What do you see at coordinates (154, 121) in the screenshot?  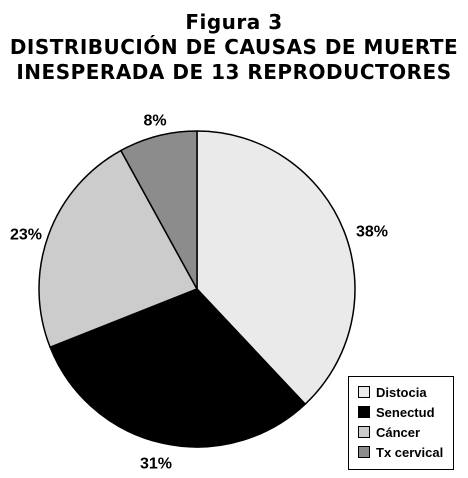 I see `slice-label-tx-cervical: 8%` at bounding box center [154, 121].